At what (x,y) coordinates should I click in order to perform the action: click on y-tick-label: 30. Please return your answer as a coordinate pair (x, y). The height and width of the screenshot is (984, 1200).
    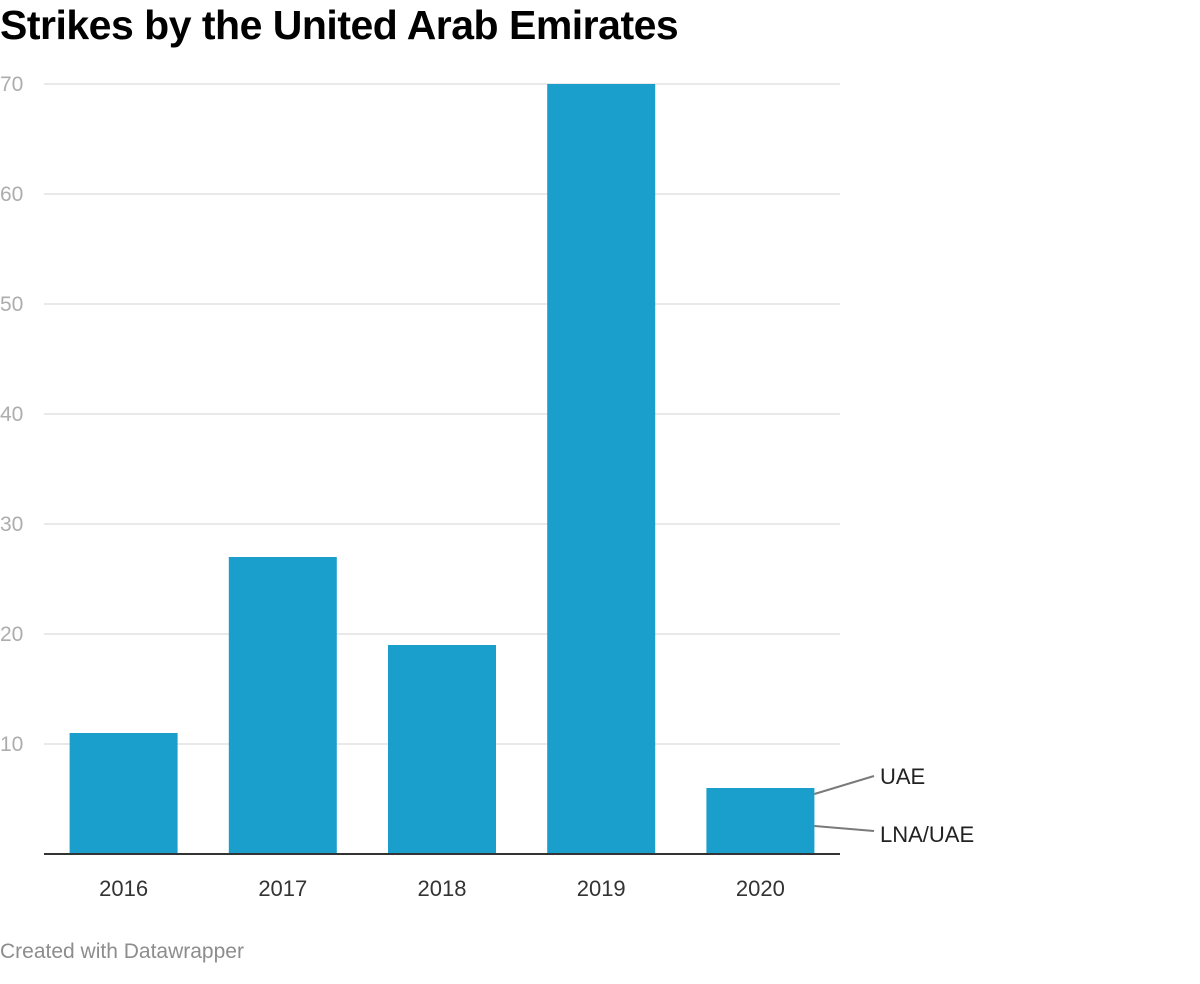
    Looking at the image, I should click on (11, 524).